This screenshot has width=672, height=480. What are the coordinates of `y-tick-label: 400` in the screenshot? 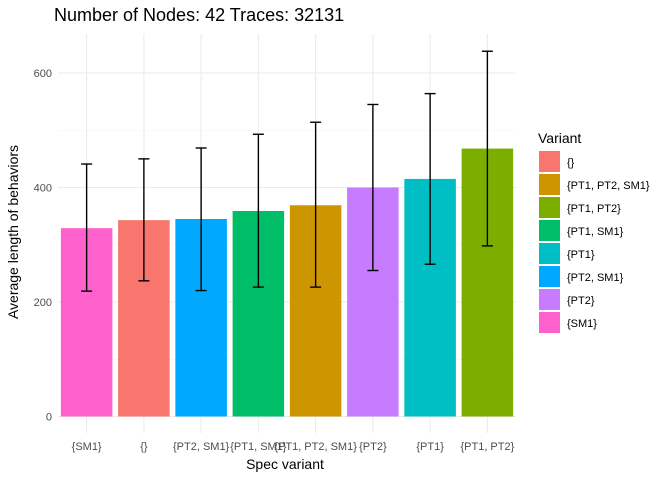 It's located at (43, 189).